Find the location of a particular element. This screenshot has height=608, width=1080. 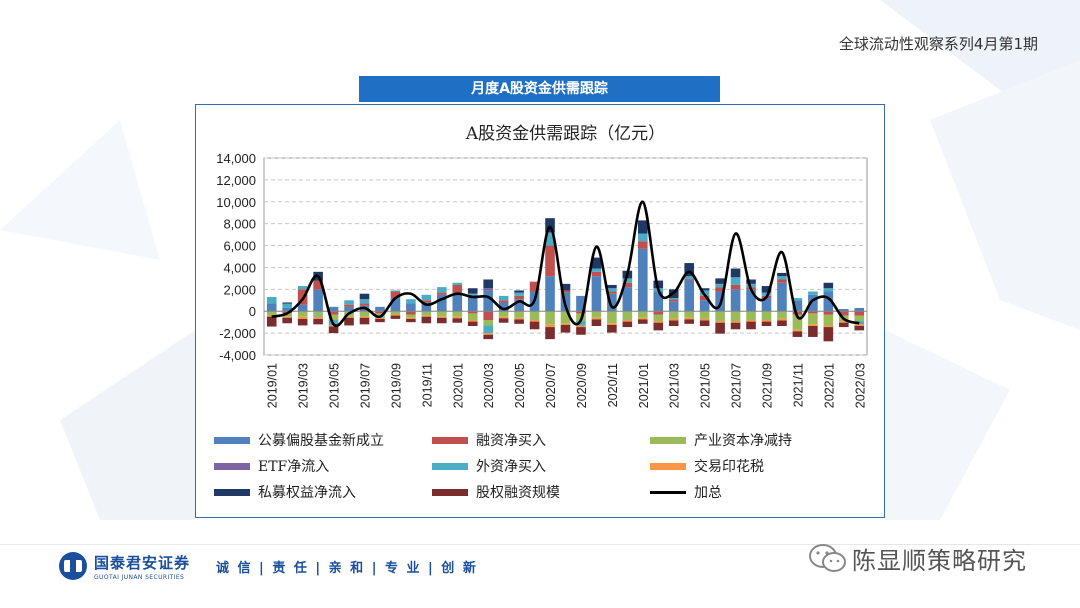

legend-label: 产业资本净减持 is located at coordinates (743, 441).